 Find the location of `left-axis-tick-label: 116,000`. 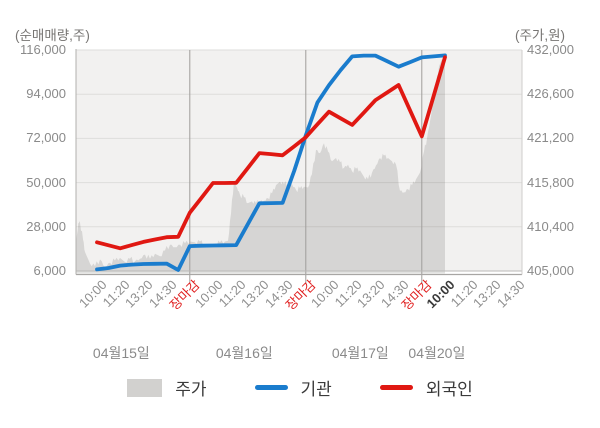

left-axis-tick-label: 116,000 is located at coordinates (42, 49).